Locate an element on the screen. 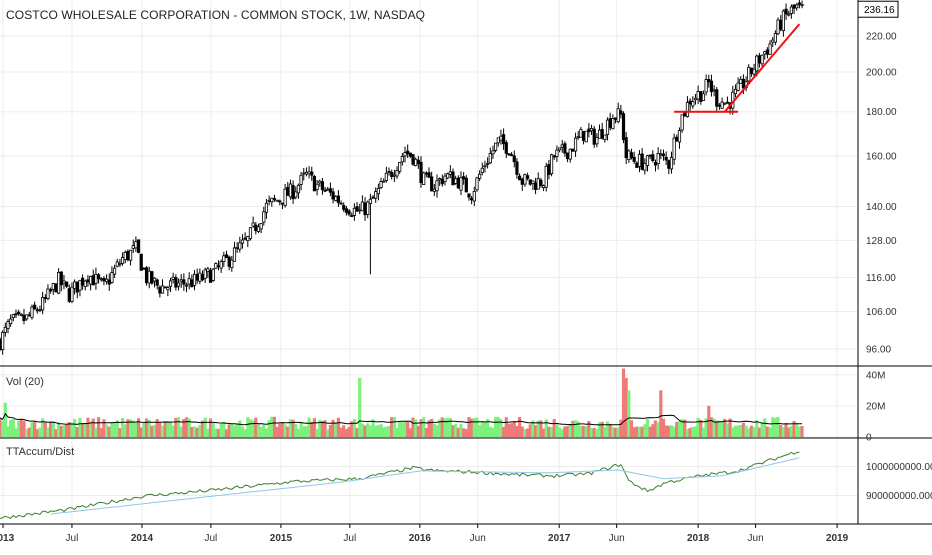 The height and width of the screenshot is (555, 932). price-tick-label: 220.00 is located at coordinates (881, 36).